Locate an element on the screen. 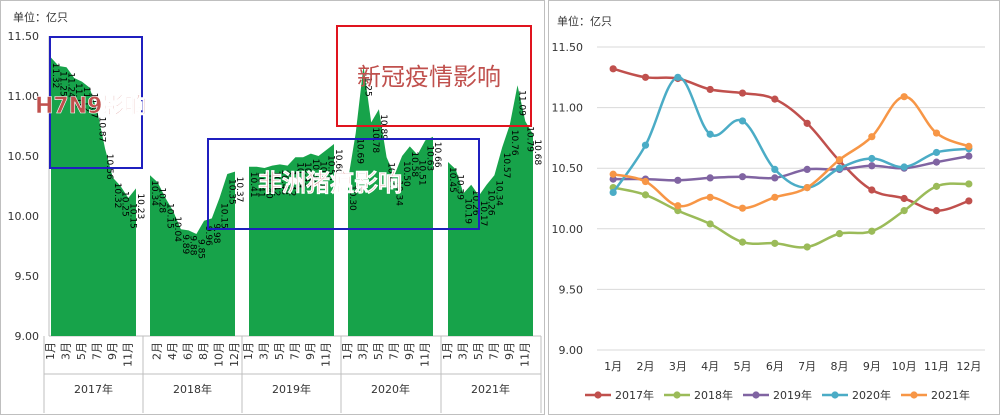  area-2021年 is located at coordinates (490, 210).